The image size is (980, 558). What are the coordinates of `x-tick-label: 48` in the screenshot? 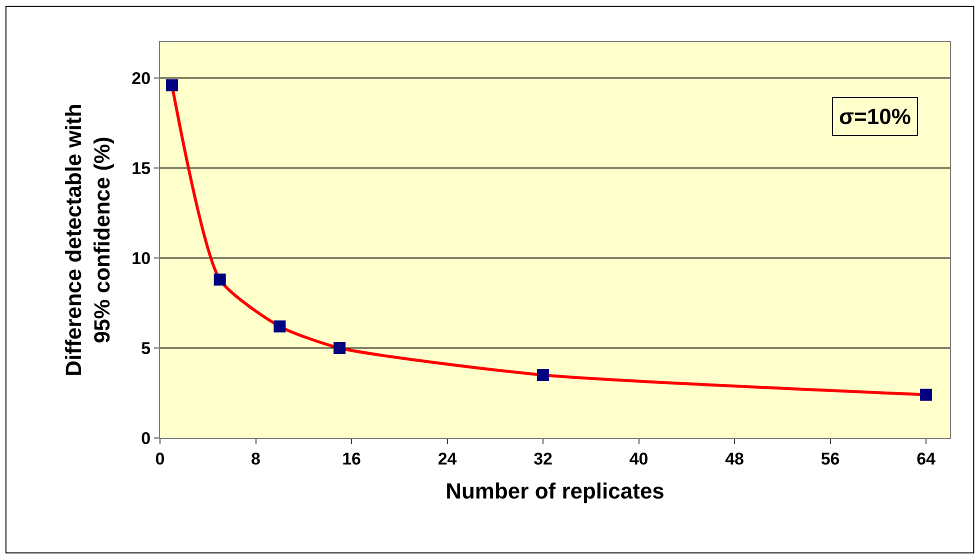 It's located at (734, 458).